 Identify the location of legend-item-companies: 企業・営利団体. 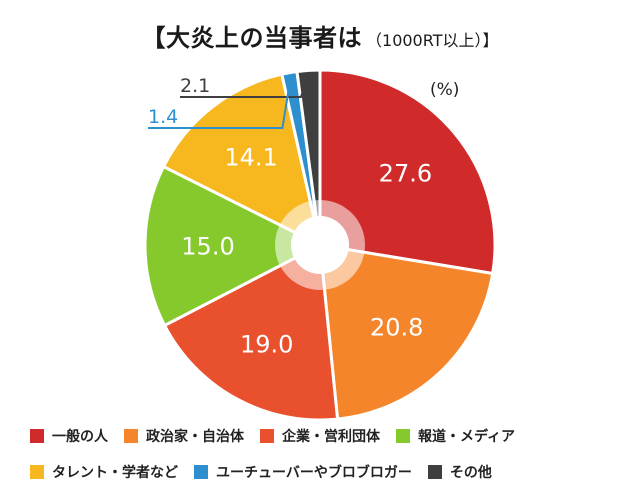
(320, 436).